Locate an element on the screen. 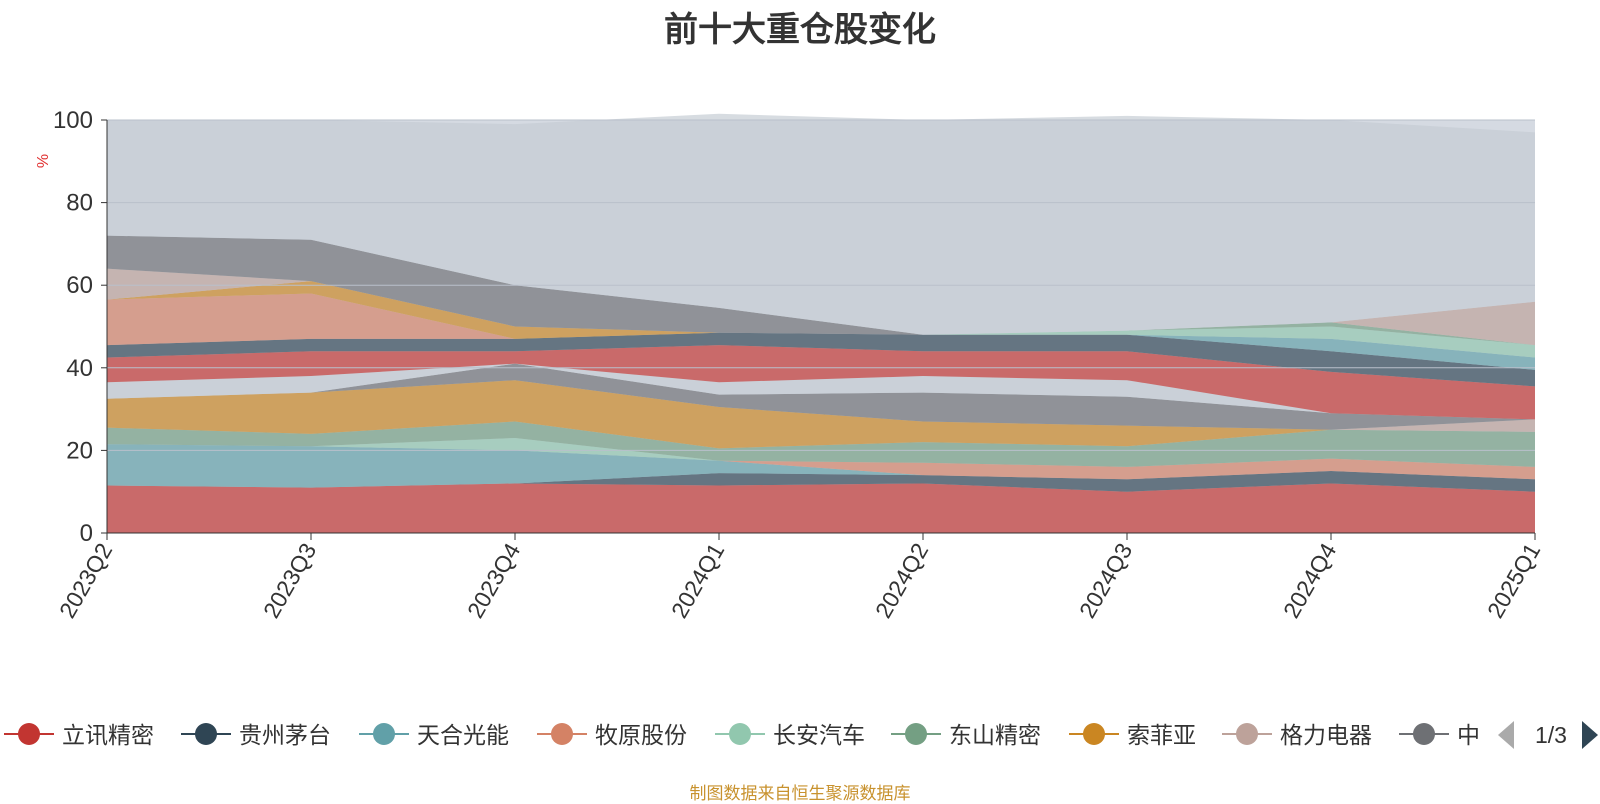  legend-pager is located at coordinates (1550, 736).